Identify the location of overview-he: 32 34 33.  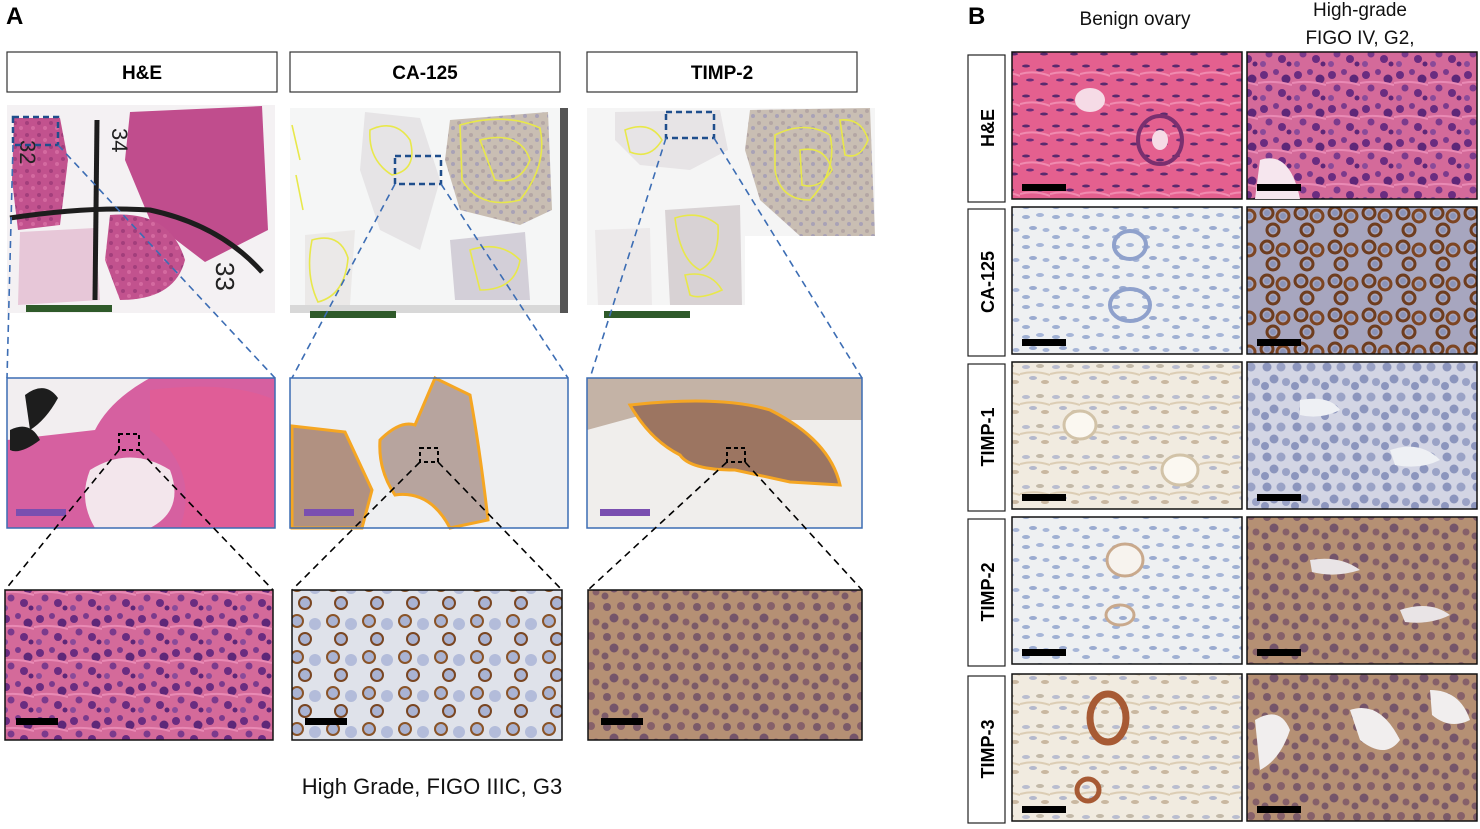
(141, 209).